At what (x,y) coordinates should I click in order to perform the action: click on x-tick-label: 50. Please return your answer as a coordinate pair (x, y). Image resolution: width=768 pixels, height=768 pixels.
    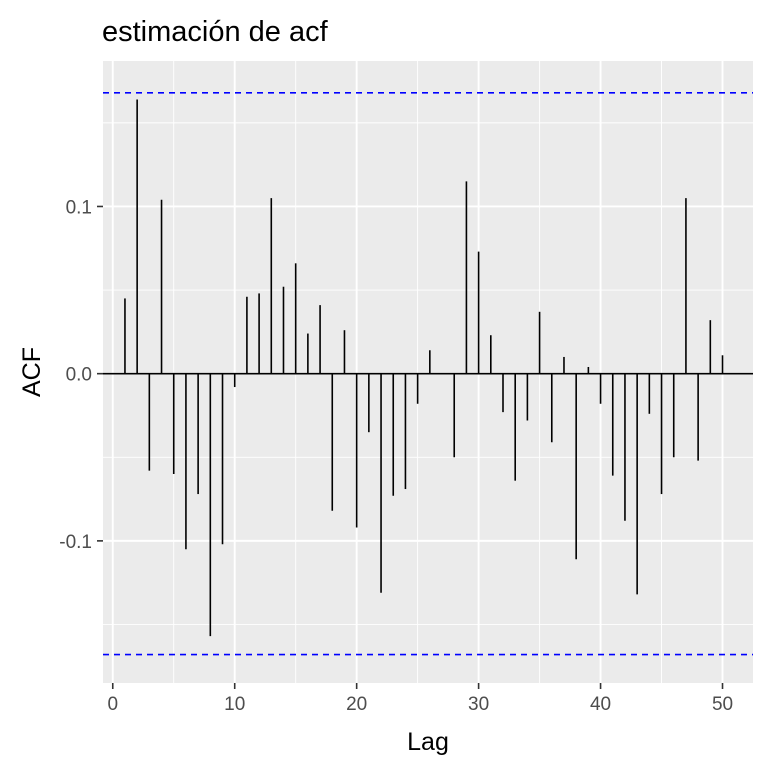
    Looking at the image, I should click on (722, 704).